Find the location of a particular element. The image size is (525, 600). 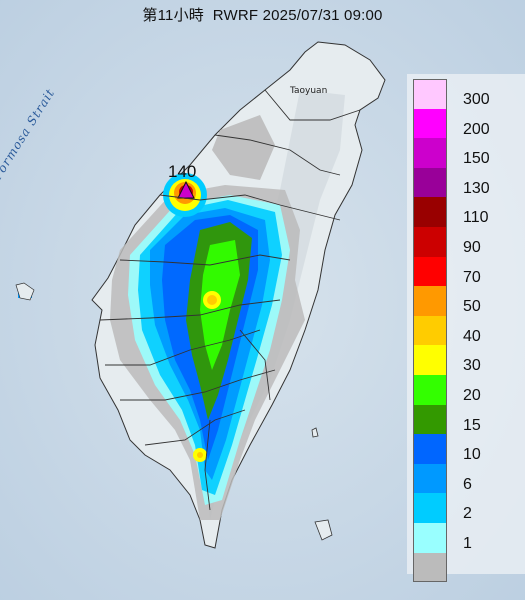

map-title: 第11小時 RWRF 2025/07/31 09:00 is located at coordinates (262, 15).